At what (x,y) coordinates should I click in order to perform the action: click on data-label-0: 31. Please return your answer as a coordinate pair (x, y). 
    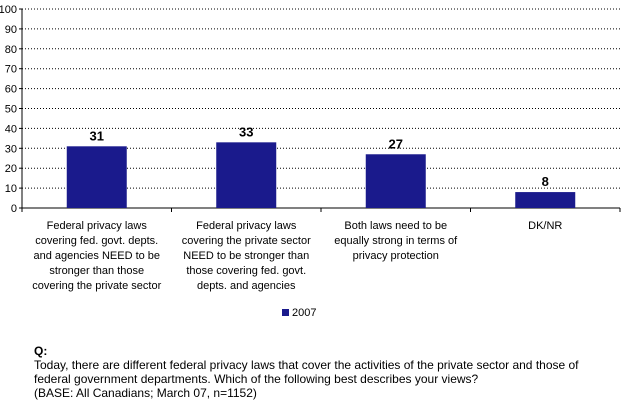
    Looking at the image, I should click on (97, 135).